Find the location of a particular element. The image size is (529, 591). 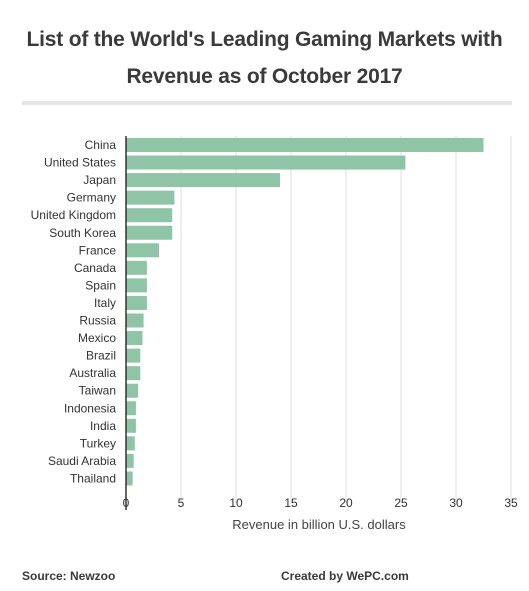

bar-russia is located at coordinates (135, 320).